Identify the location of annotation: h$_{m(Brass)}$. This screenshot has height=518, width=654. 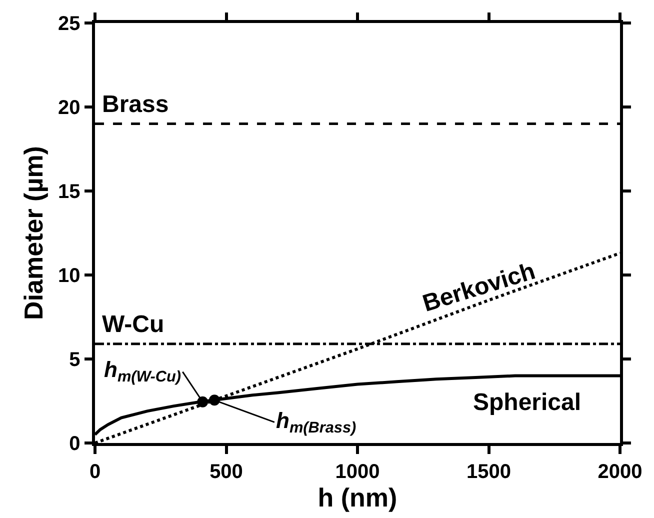
(316, 422).